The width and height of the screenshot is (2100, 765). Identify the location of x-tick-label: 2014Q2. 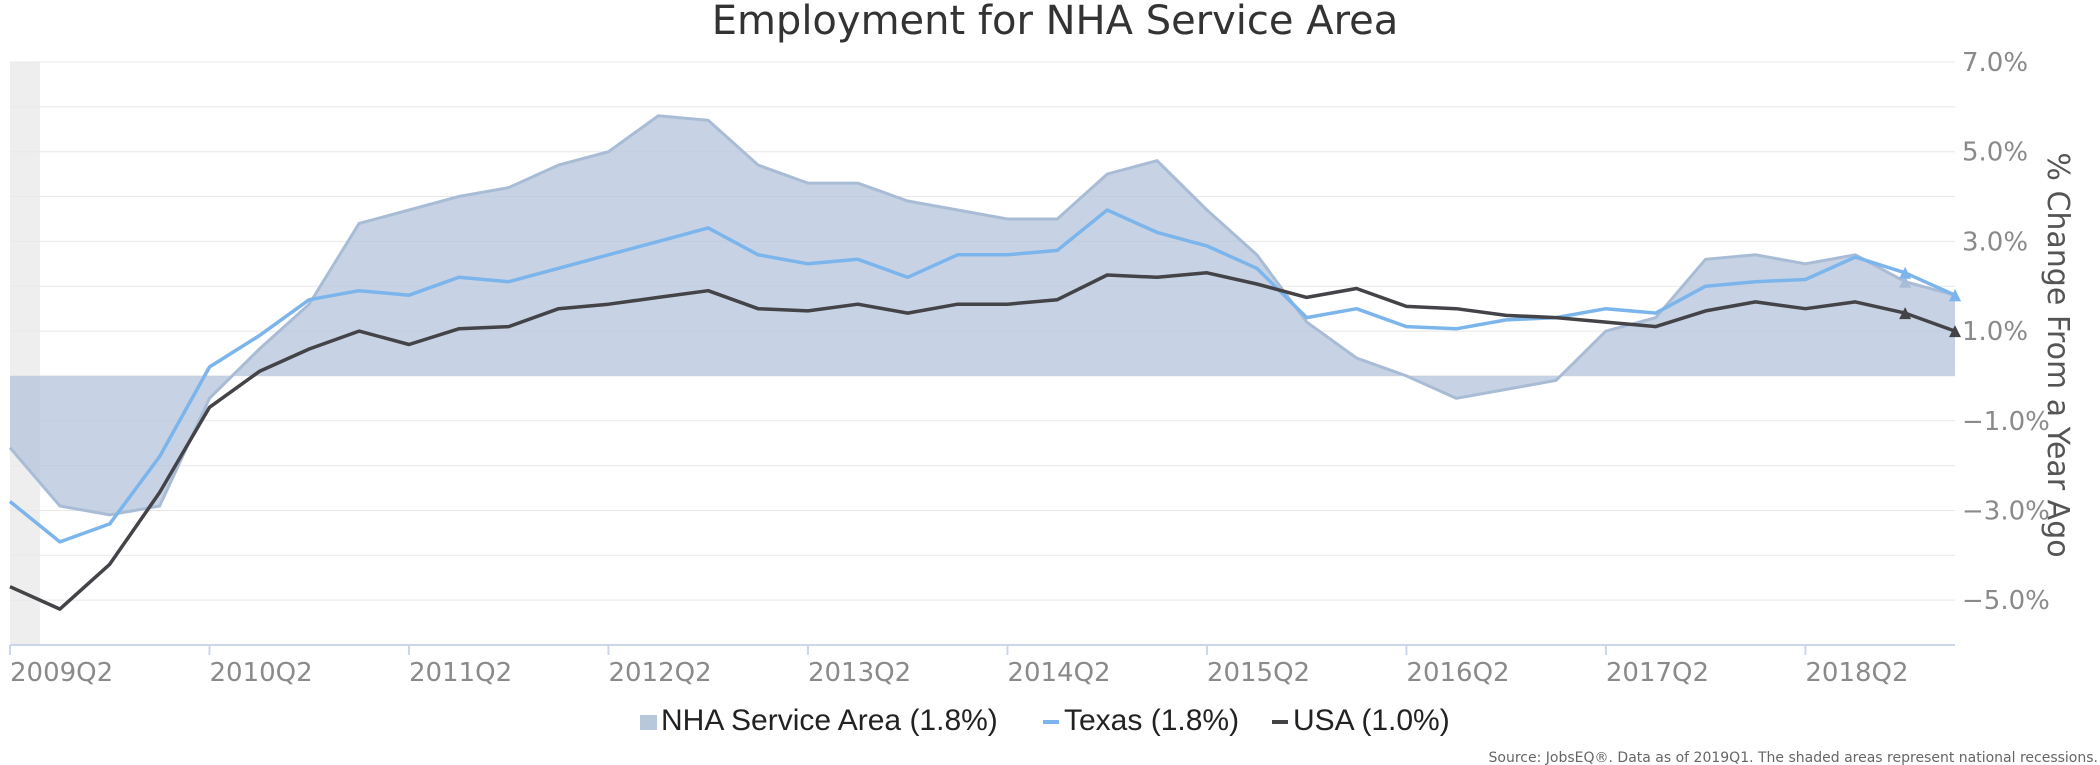
(1058, 673).